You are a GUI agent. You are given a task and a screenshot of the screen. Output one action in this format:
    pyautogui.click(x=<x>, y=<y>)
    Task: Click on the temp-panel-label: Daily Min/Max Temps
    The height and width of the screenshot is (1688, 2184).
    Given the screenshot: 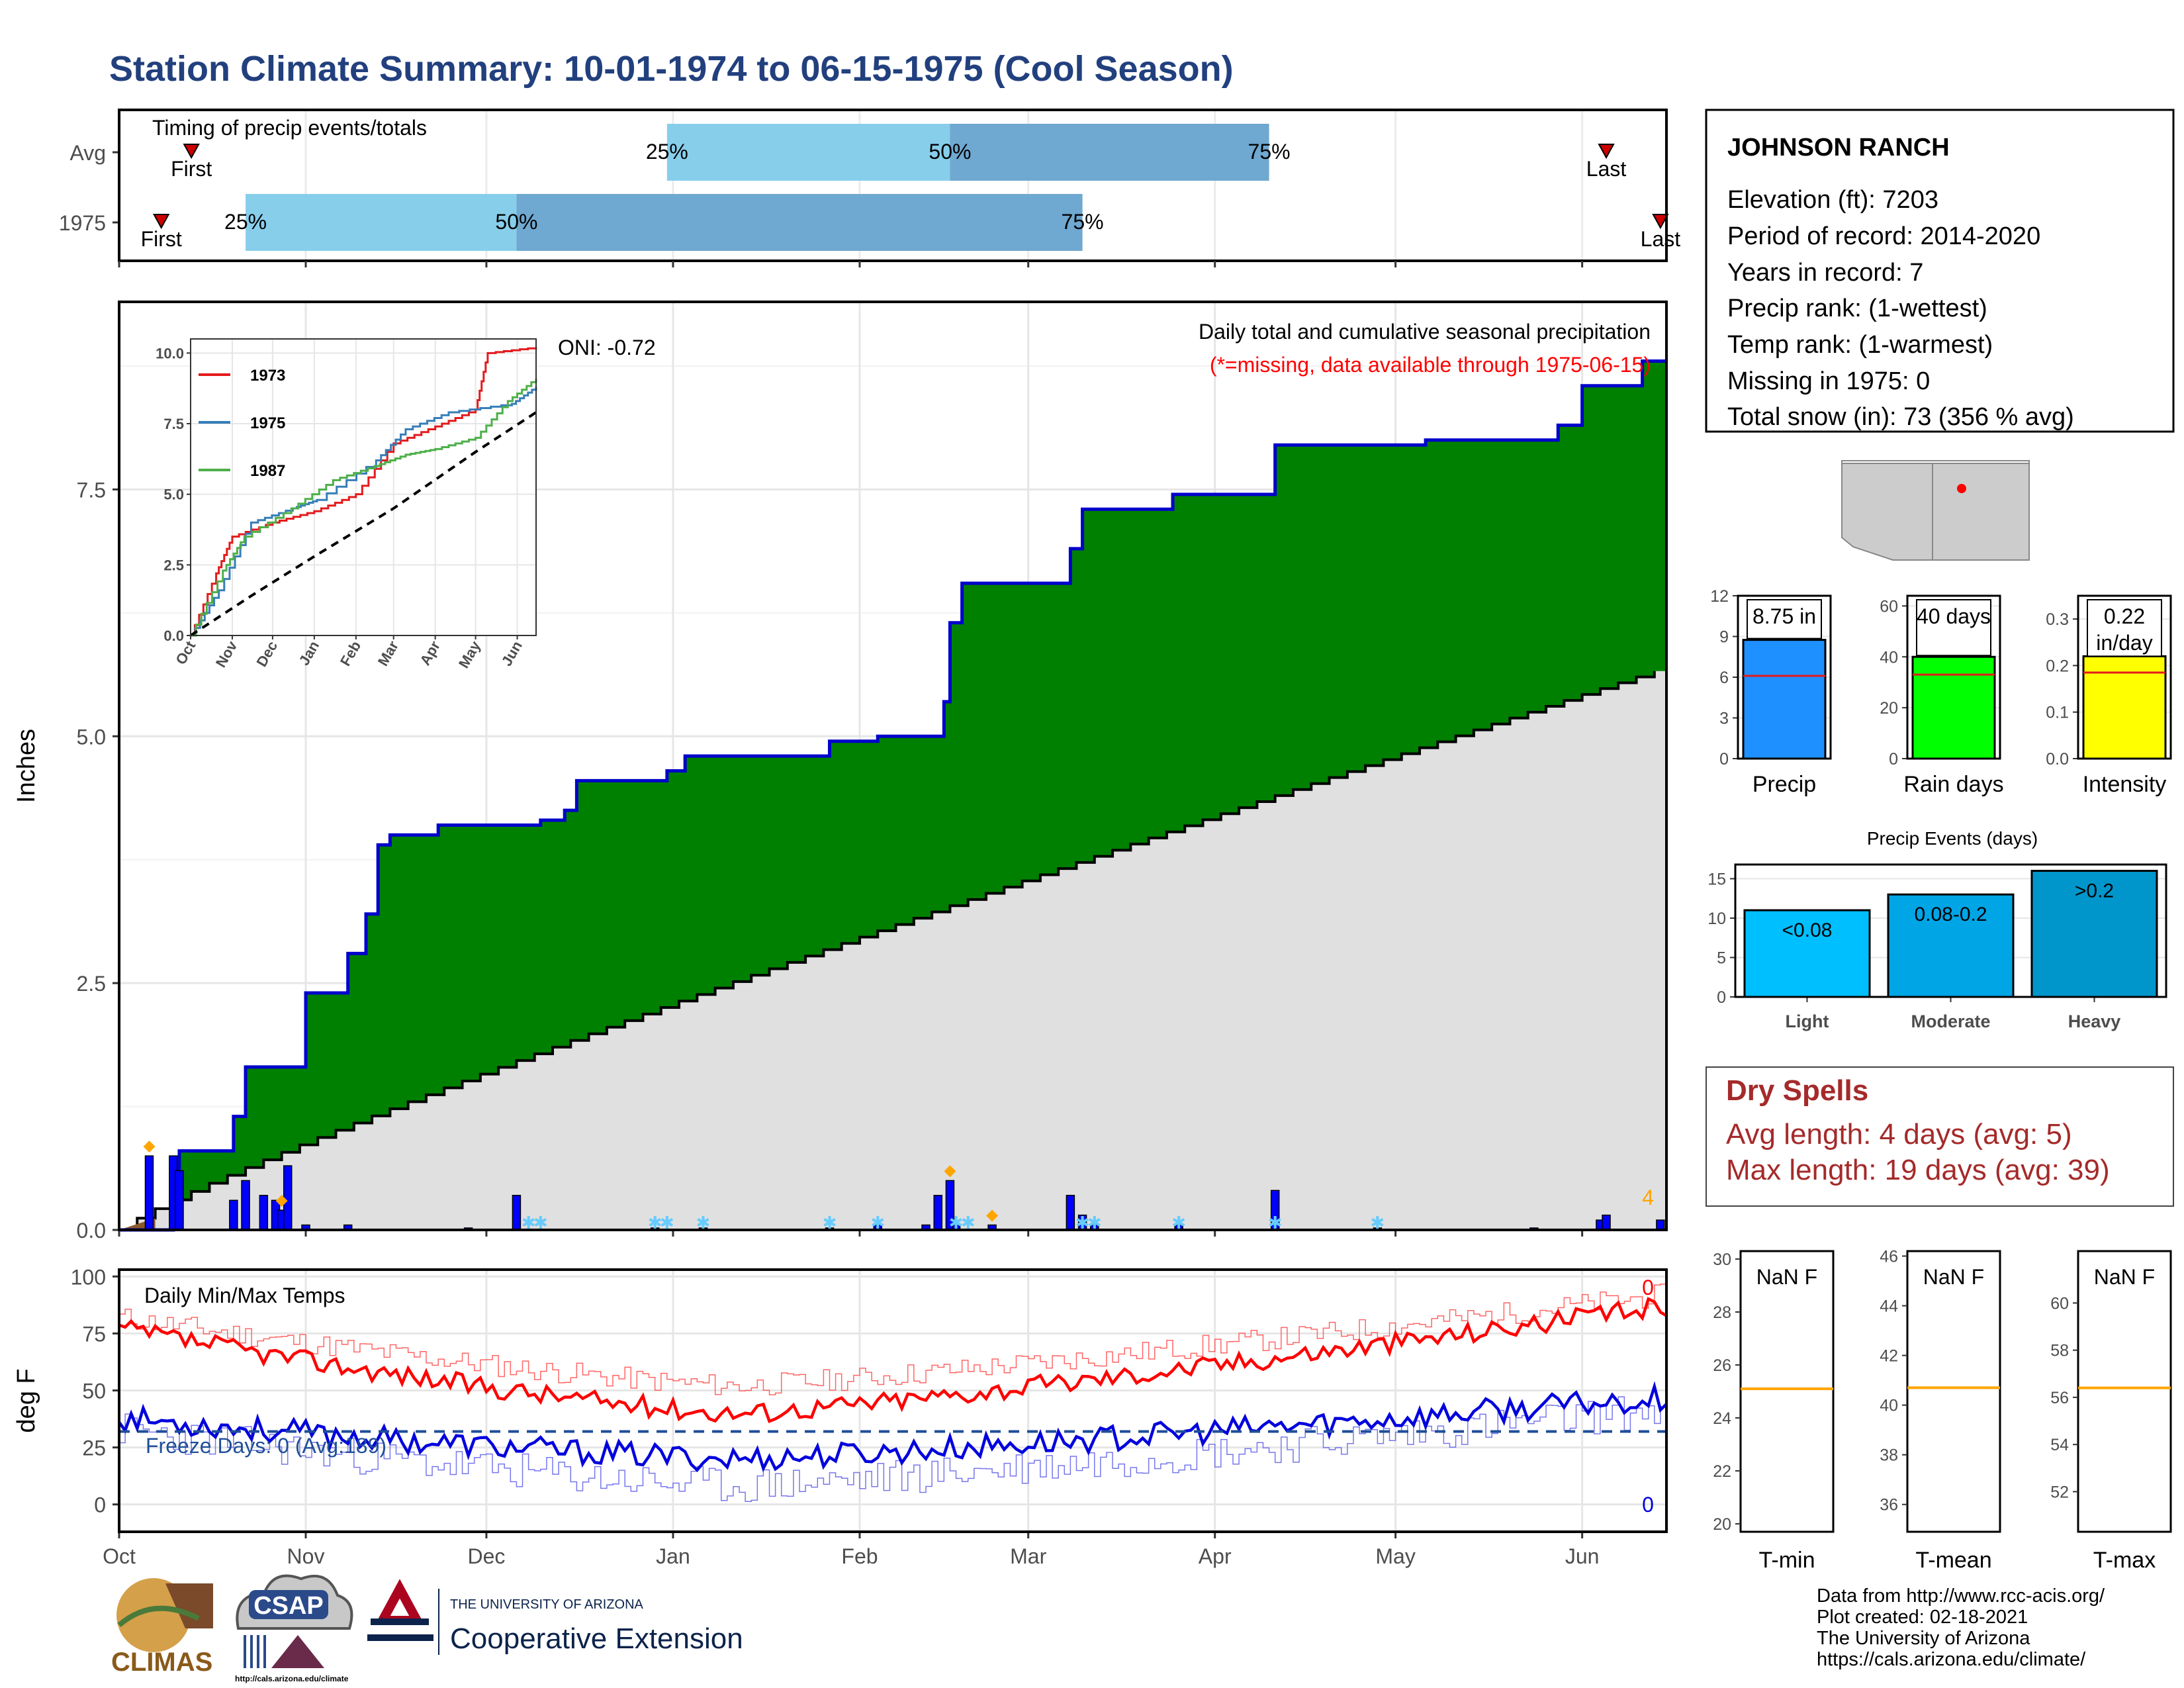 What is the action you would take?
    pyautogui.click(x=245, y=1295)
    